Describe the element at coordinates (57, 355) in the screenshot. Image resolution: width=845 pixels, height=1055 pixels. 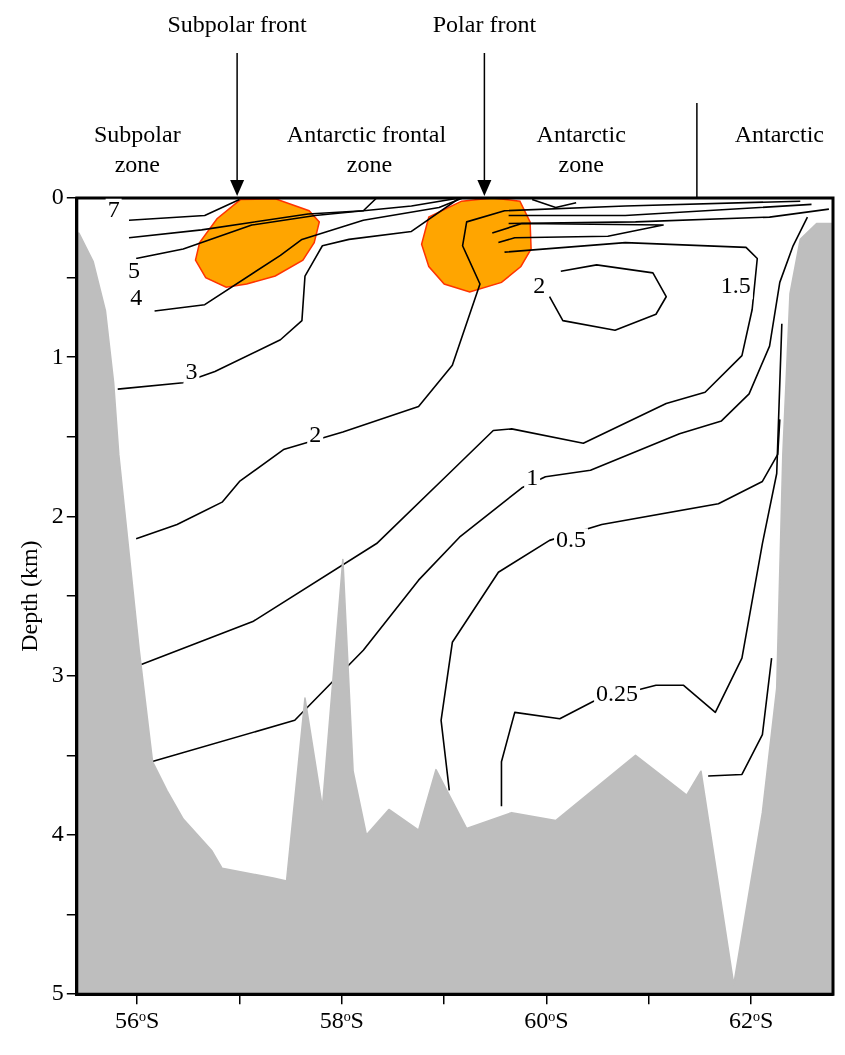
I see `y-tick-label: 1` at that location.